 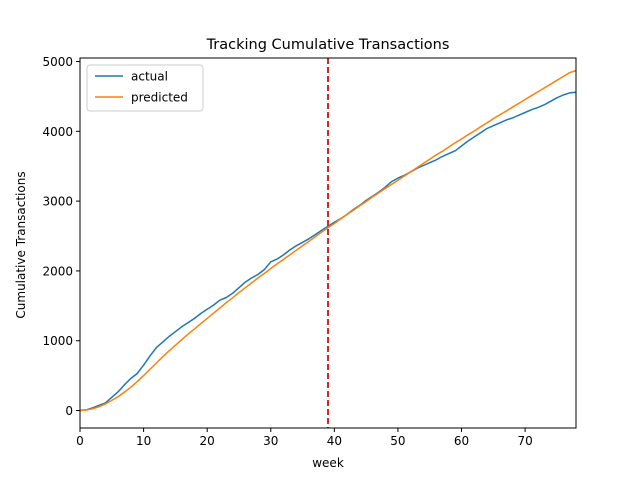 What do you see at coordinates (57, 271) in the screenshot?
I see `y-tick-label: 2000` at bounding box center [57, 271].